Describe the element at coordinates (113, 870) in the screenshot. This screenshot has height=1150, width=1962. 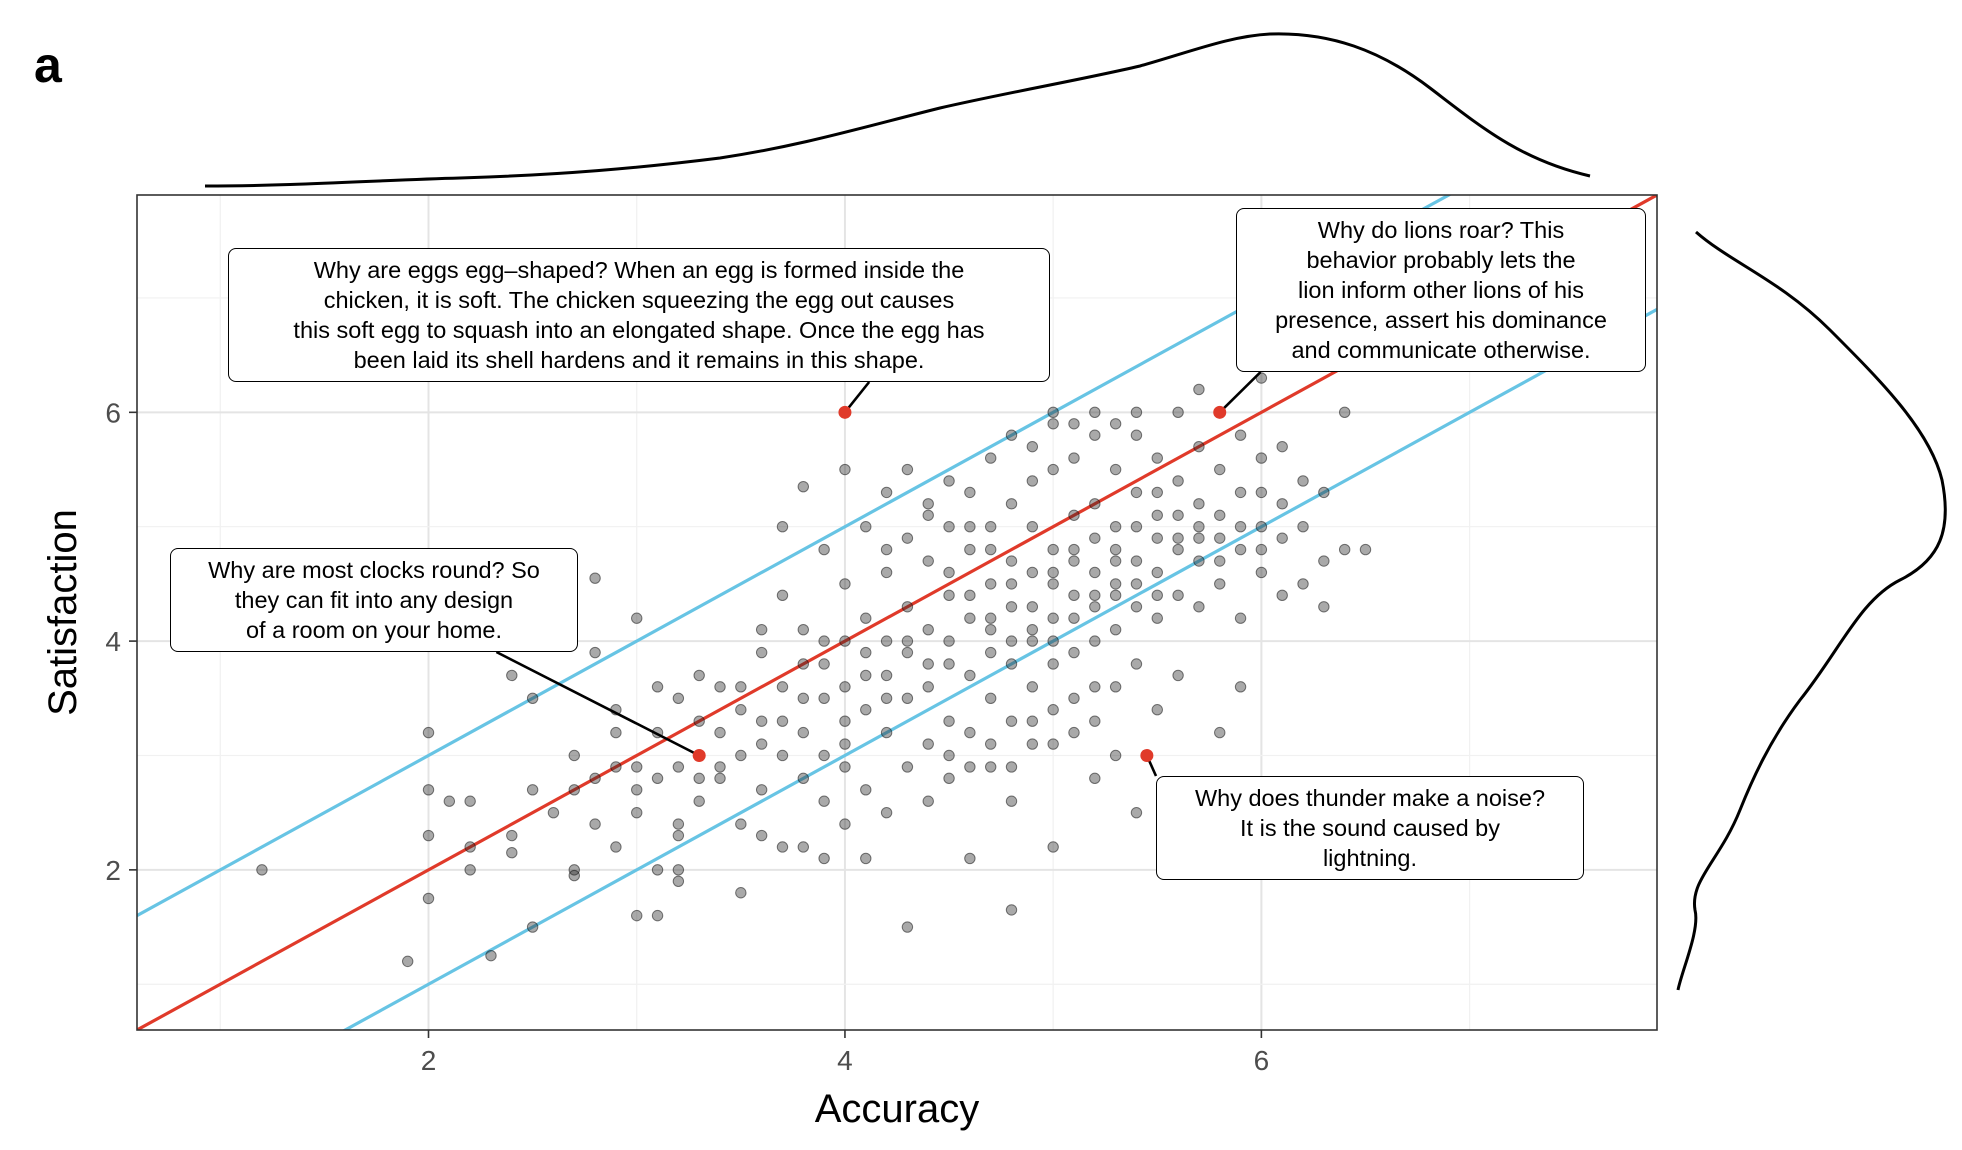
I see `y-tick-label: 2` at that location.